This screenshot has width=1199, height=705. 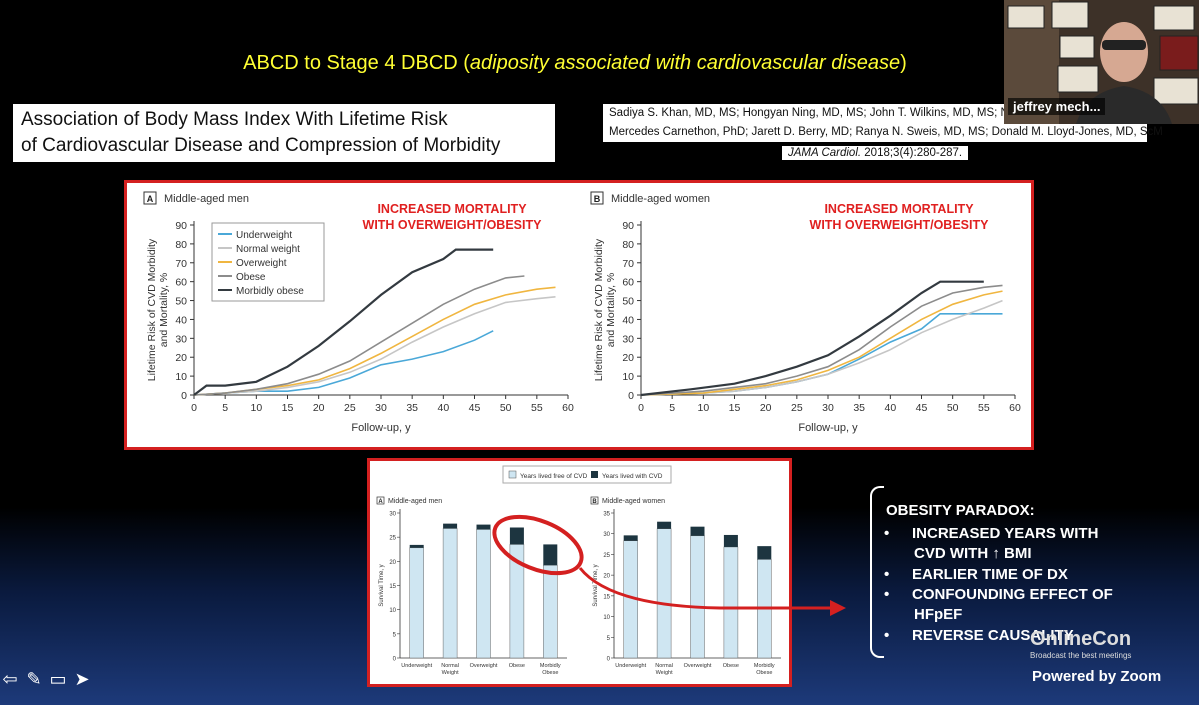 I want to click on x-tick-label: 25, so click(x=350, y=408).